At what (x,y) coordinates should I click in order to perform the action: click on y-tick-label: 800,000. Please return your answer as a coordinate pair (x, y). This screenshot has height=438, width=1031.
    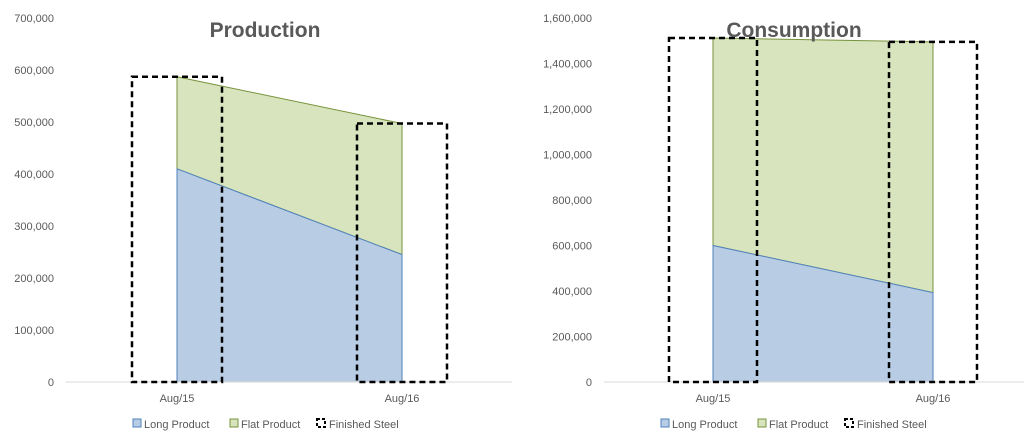
    Looking at the image, I should click on (572, 201).